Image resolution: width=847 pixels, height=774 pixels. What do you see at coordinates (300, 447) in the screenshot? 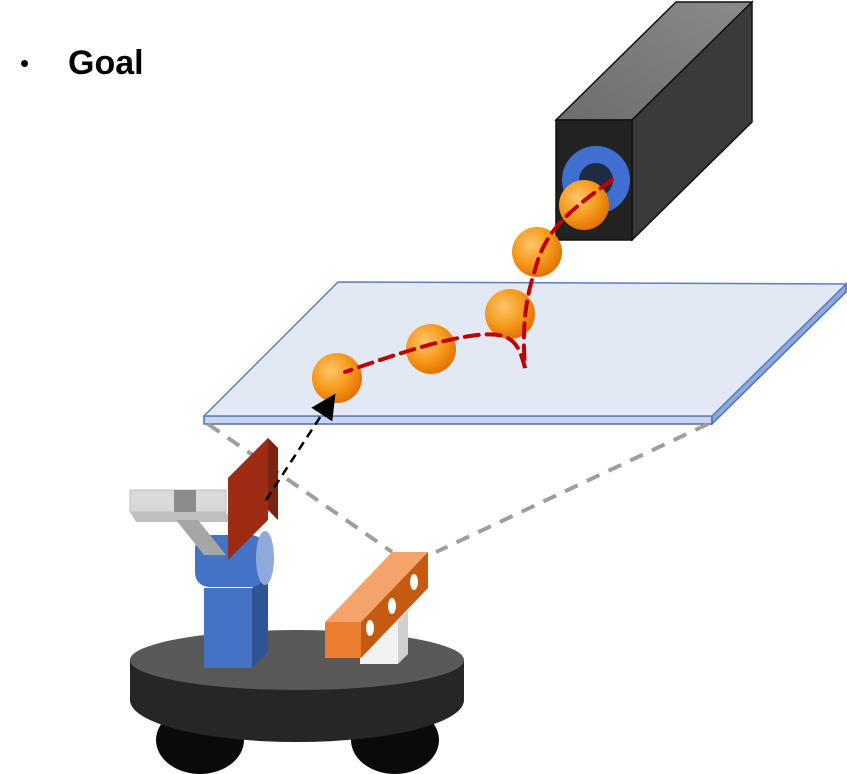
I see `hit-arrow` at bounding box center [300, 447].